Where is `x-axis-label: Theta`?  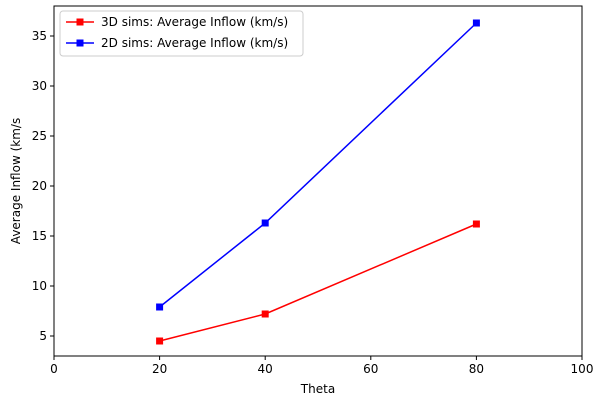
x-axis-label: Theta is located at coordinates (317, 389).